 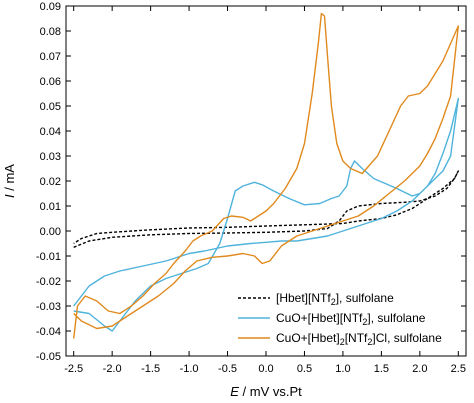 I want to click on y-tick-label: 0.09, so click(x=50, y=7).